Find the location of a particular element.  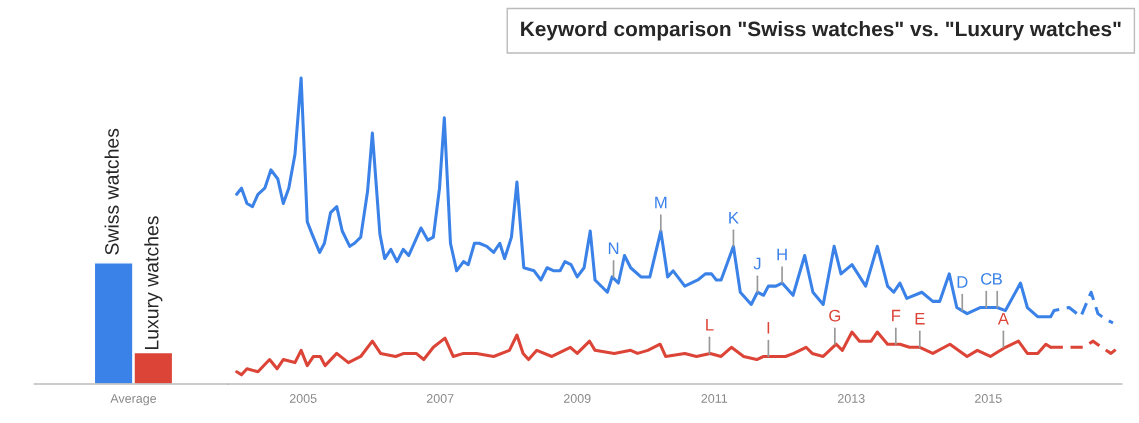

chart-title: Keyword comparison "Swiss watches" vs. "Luxury watches" is located at coordinates (821, 31).